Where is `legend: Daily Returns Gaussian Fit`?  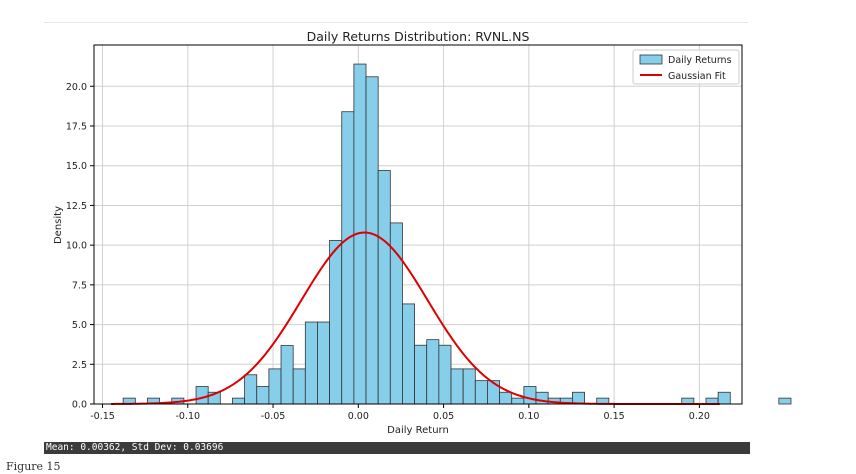 legend: Daily Returns Gaussian Fit is located at coordinates (686, 67).